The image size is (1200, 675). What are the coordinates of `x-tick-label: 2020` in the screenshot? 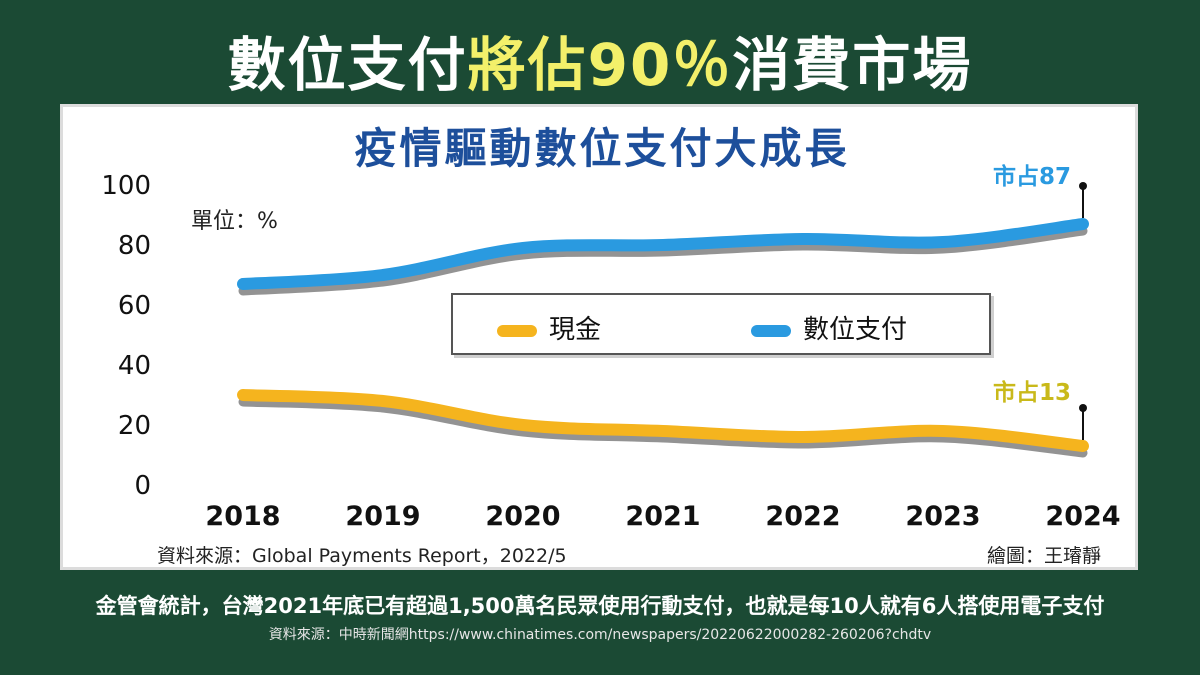 It's located at (522, 516).